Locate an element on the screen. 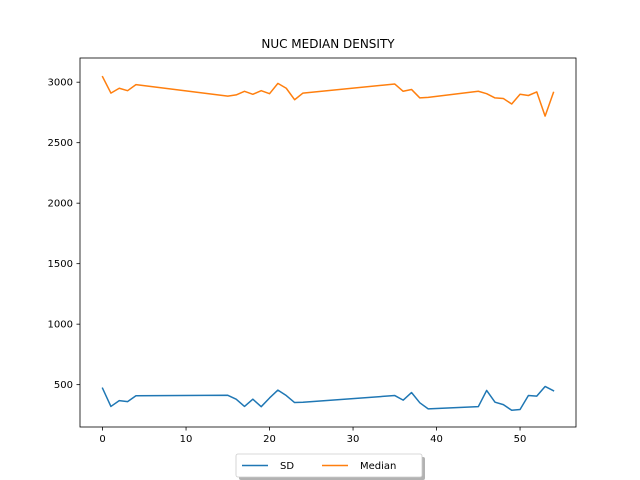 This screenshot has width=640, height=480. legend-label-median: Median is located at coordinates (378, 466).